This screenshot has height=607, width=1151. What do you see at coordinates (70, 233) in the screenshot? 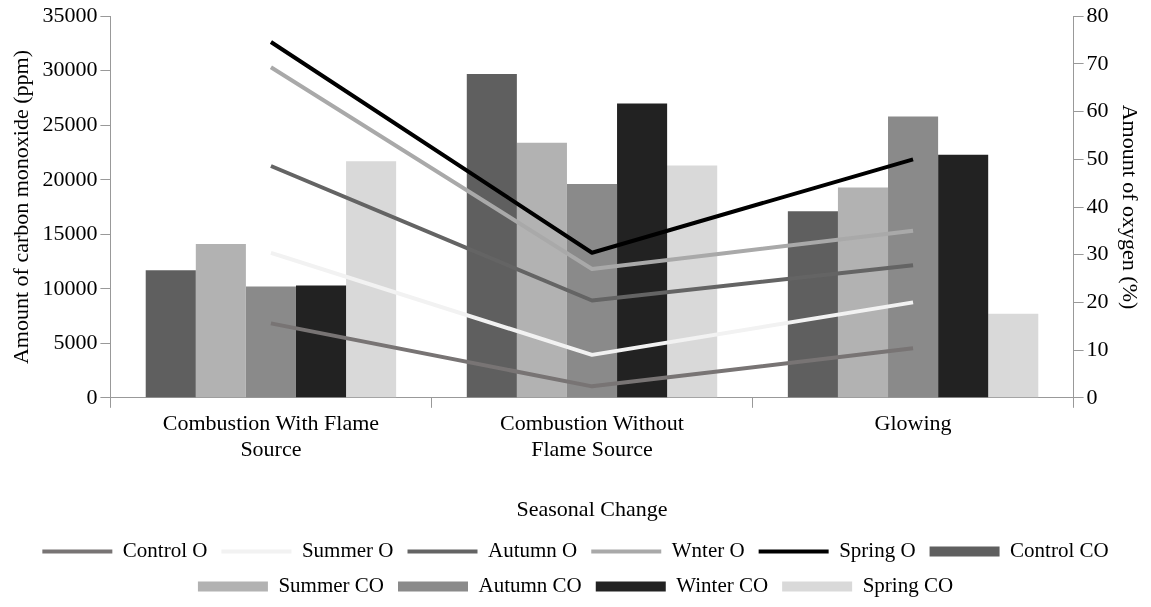
I see `y-tick-label: 15000` at bounding box center [70, 233].